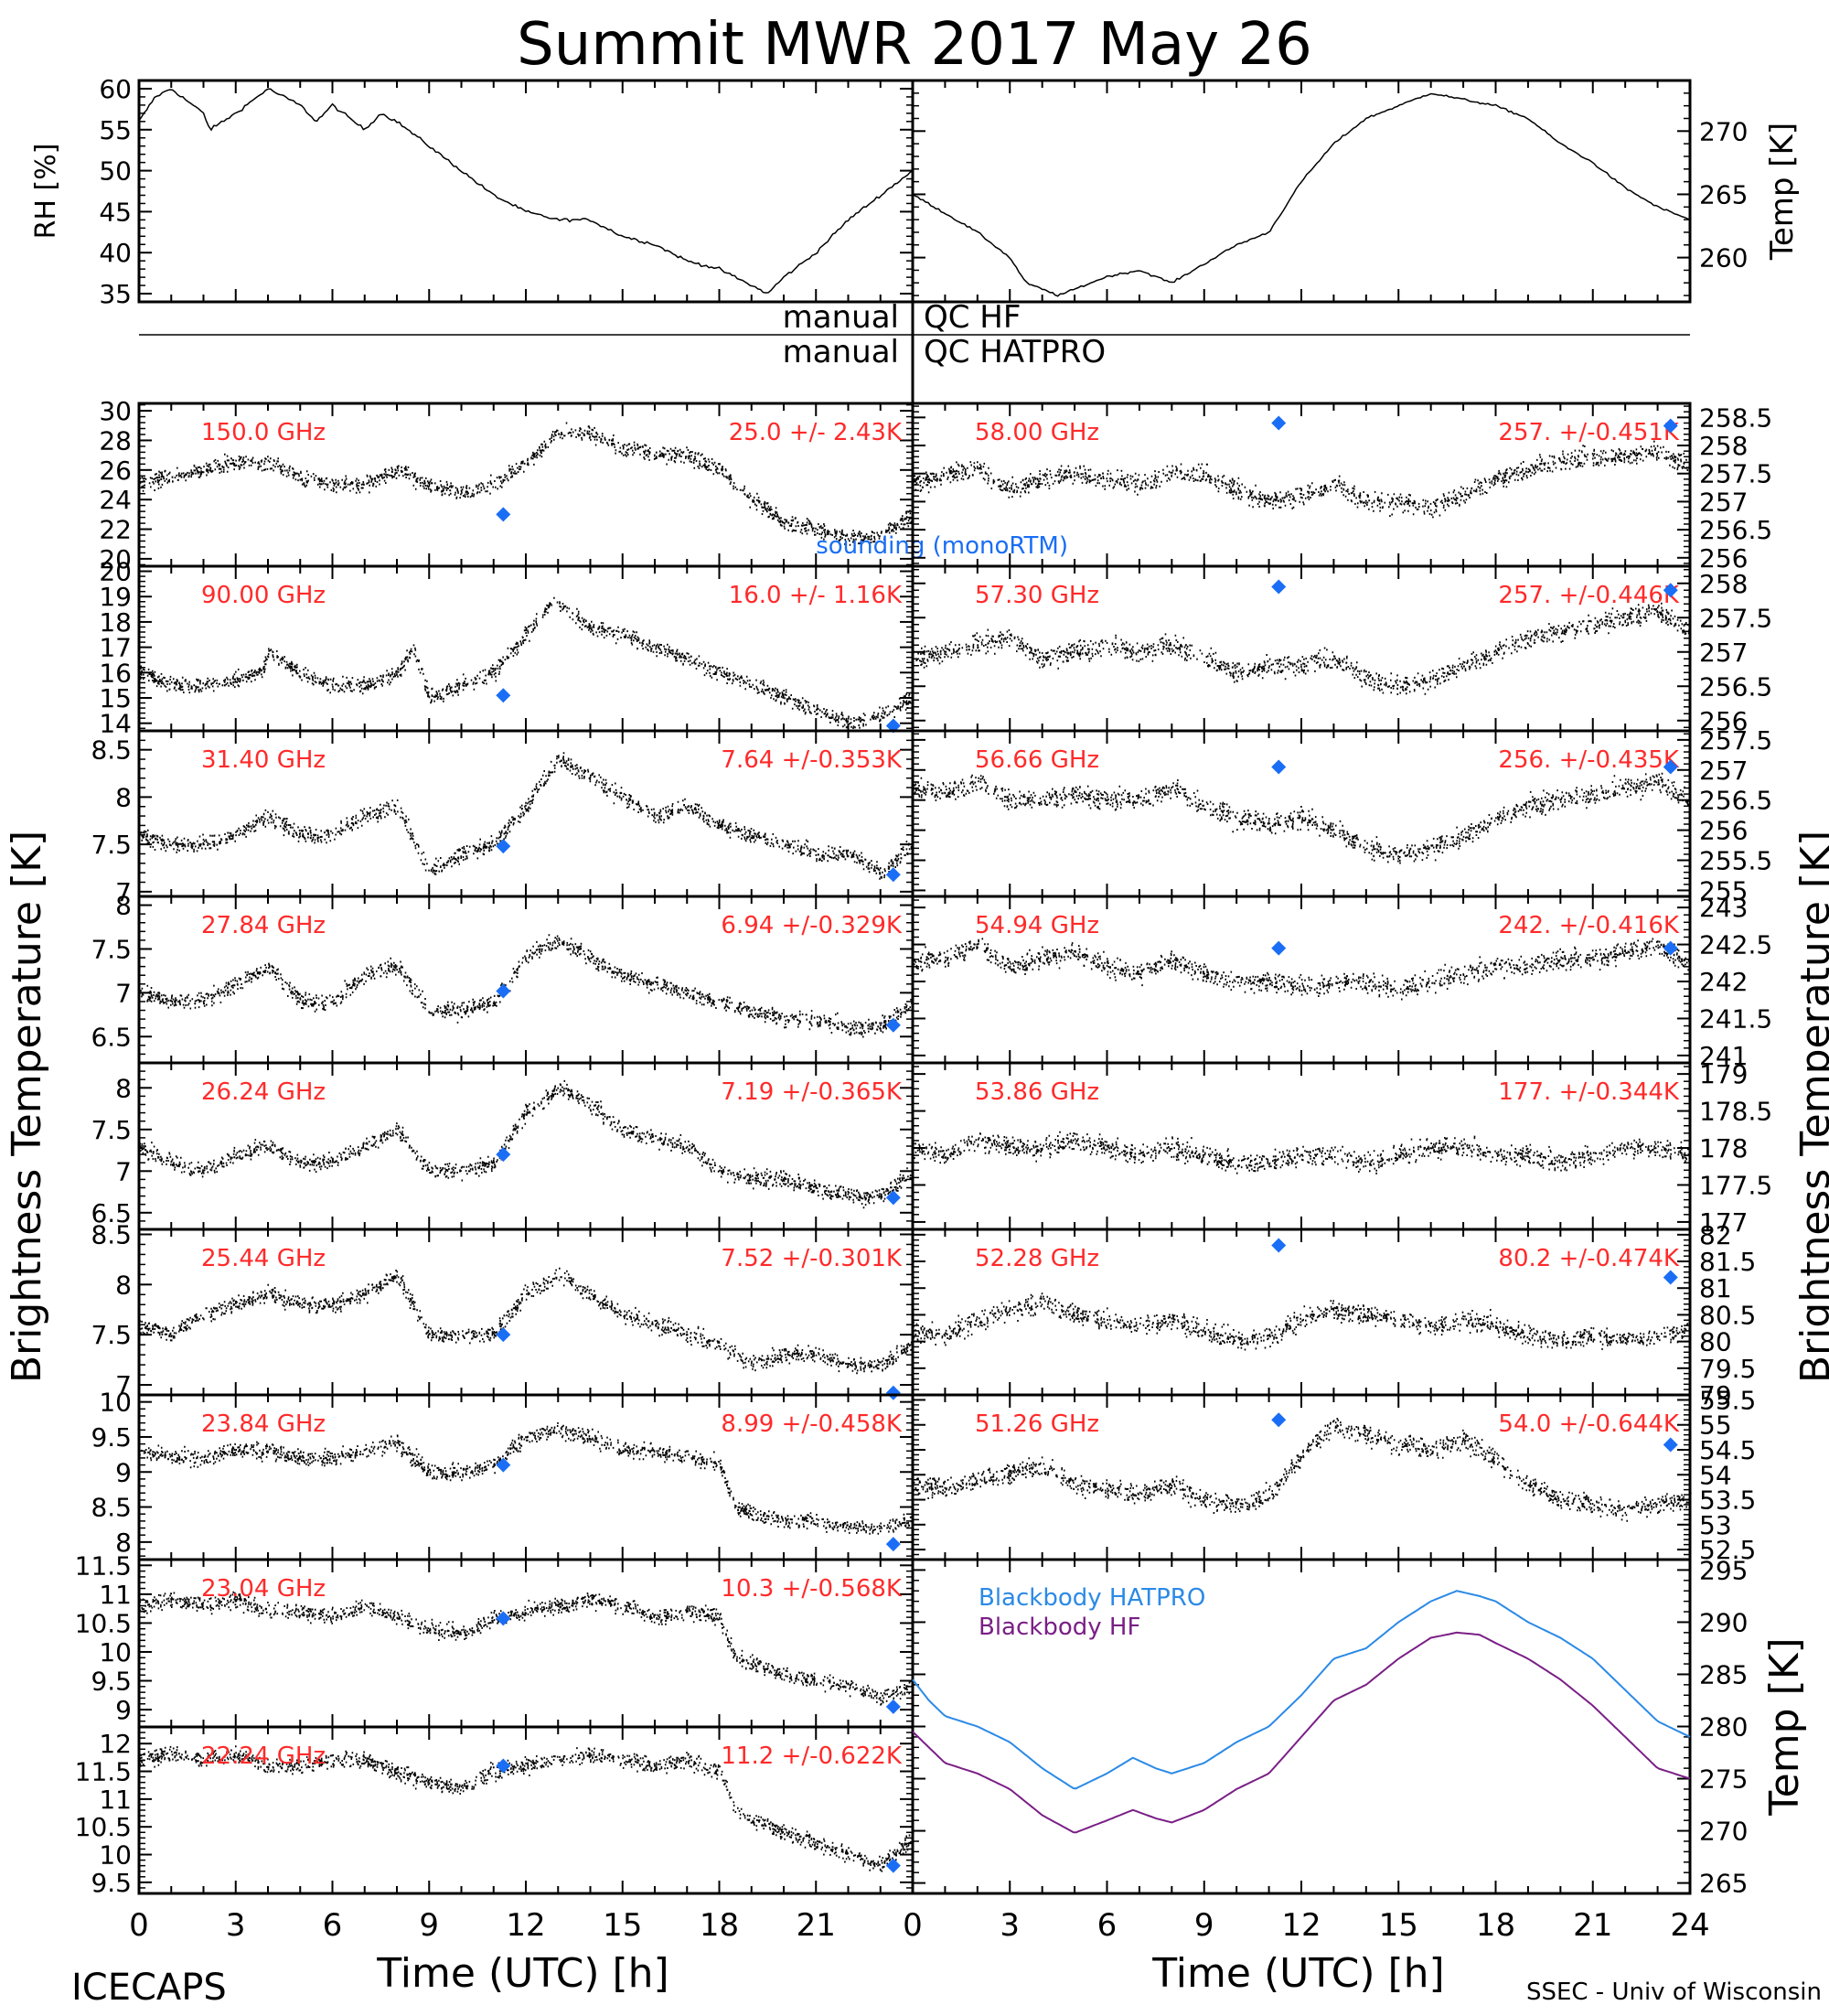  Describe the element at coordinates (115, 171) in the screenshot. I see `y-tick-label: 50` at that location.